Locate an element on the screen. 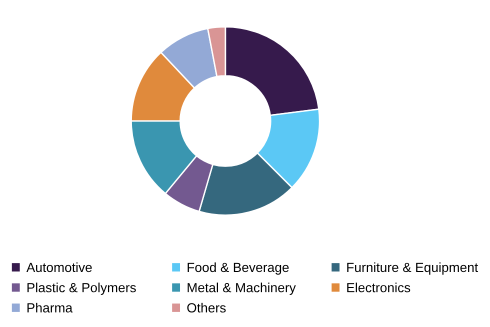 The height and width of the screenshot is (327, 490). legend-label: Food & Beverage is located at coordinates (238, 268).